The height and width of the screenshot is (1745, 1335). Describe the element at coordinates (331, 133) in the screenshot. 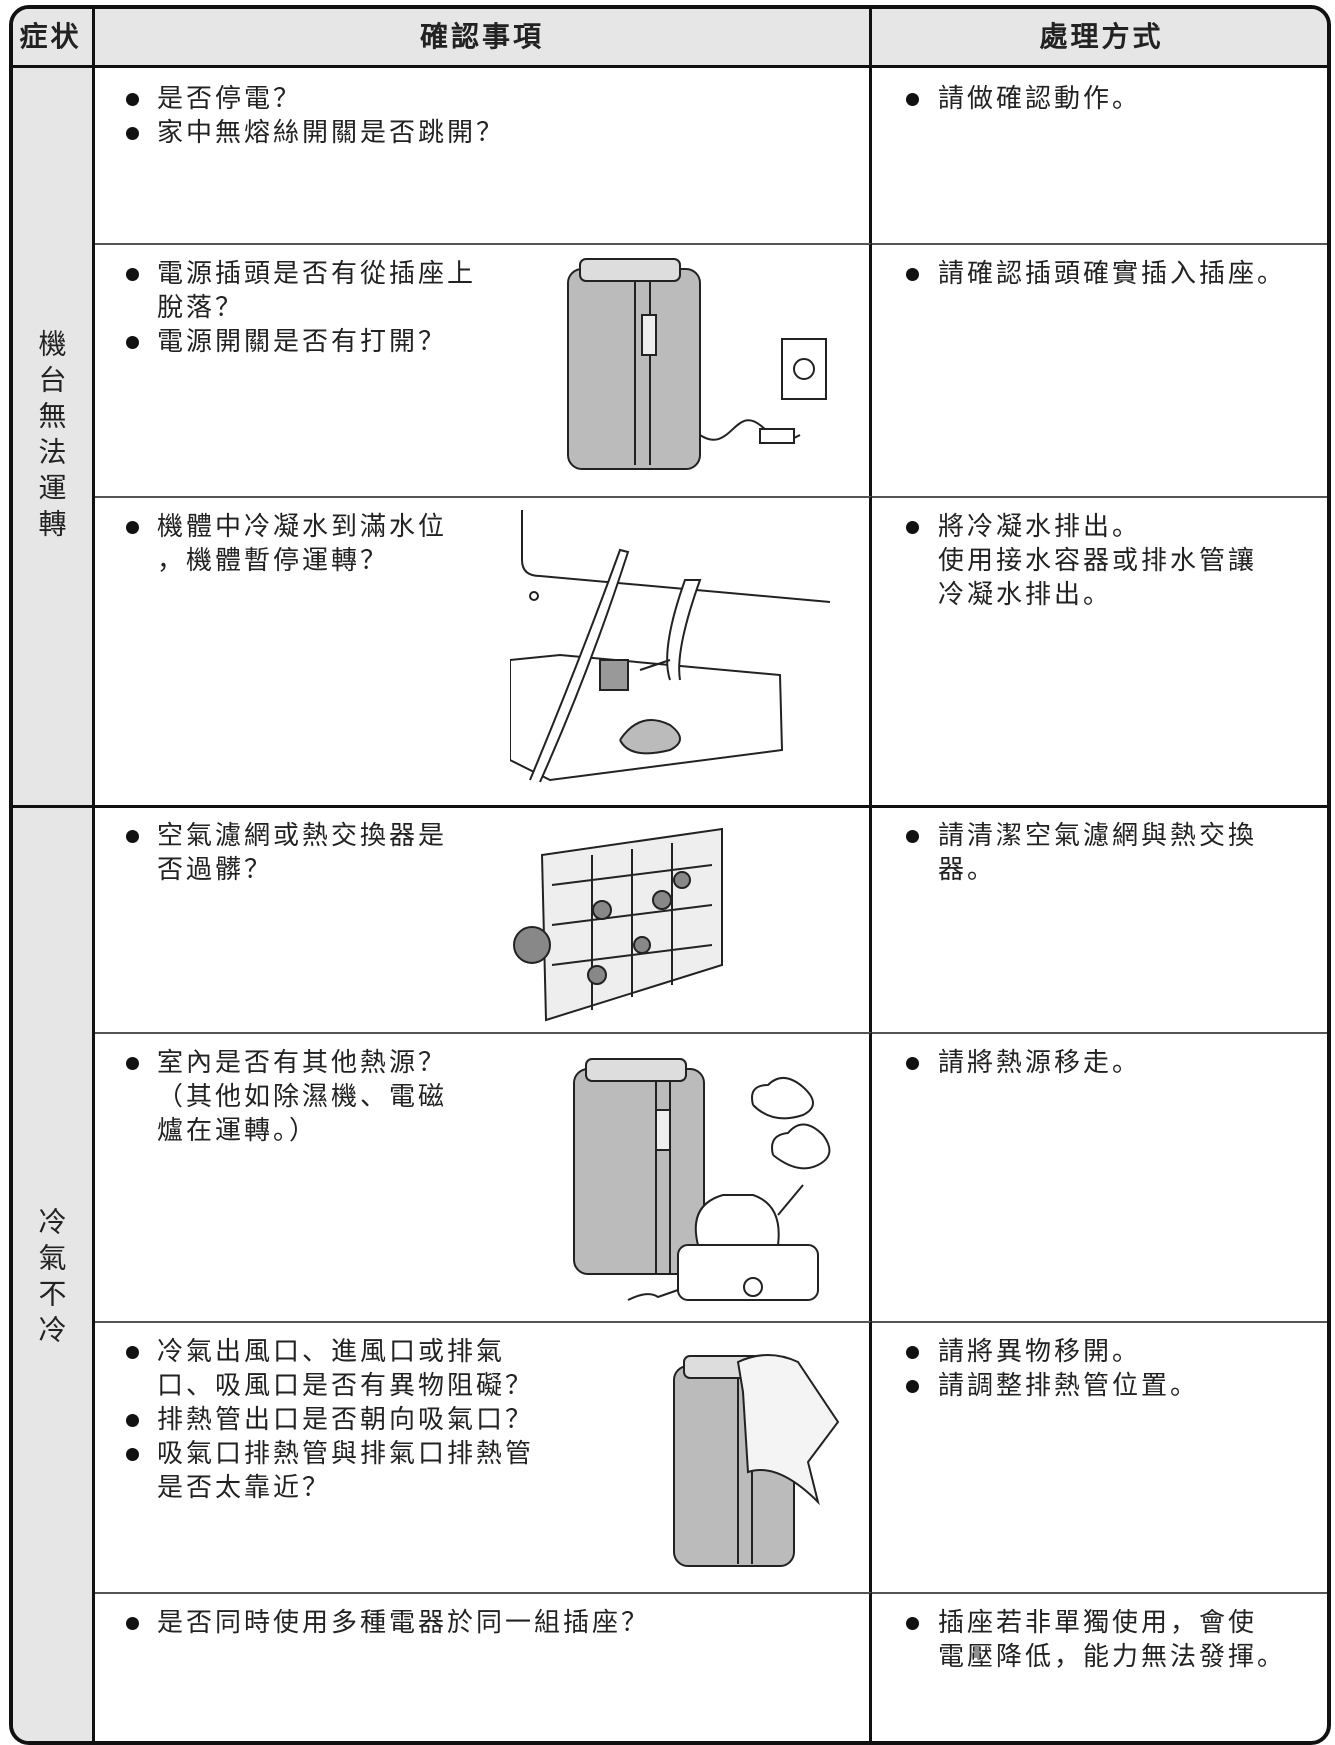

I see `item-line: 家中無熔絲開關是否跳開？` at that location.